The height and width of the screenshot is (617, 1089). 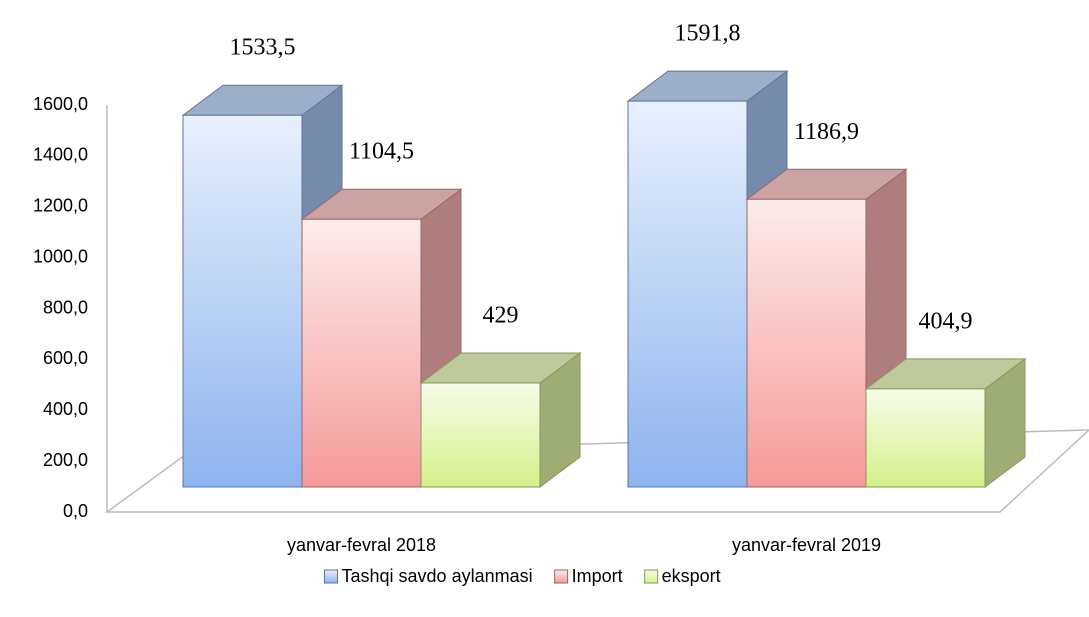 What do you see at coordinates (437, 576) in the screenshot?
I see `legend-label: Tashqi savdo aylanmasi` at bounding box center [437, 576].